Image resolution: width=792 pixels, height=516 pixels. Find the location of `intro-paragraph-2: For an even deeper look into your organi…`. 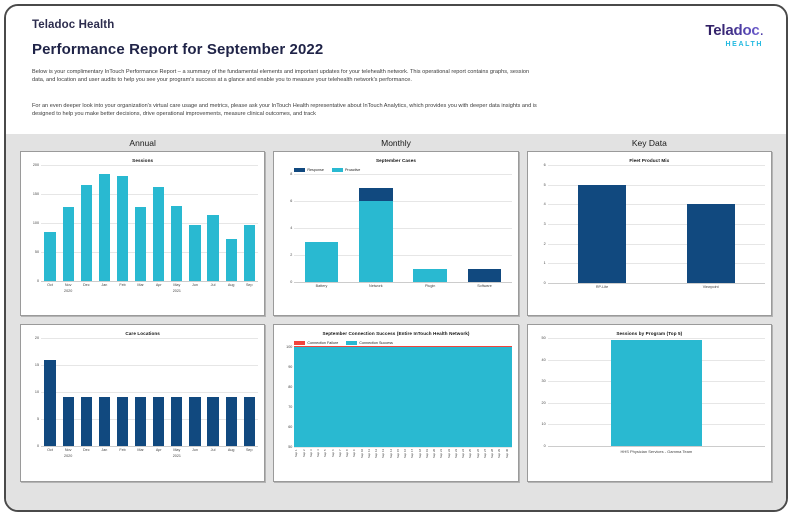

intro-paragraph-2: For an even deeper look into your organi… is located at coordinates (284, 110).